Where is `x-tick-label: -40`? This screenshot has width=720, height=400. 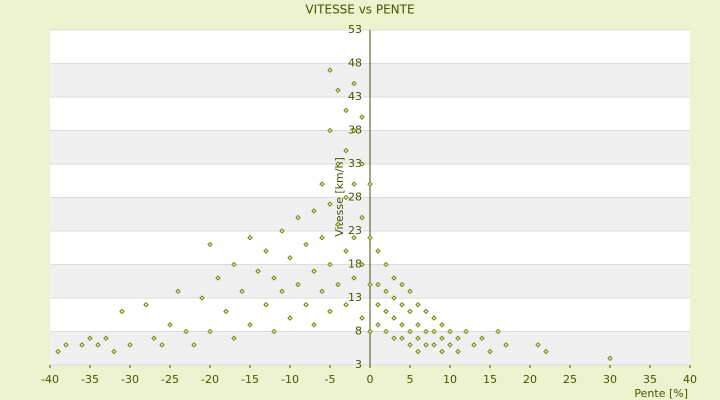 x-tick-label: -40 is located at coordinates (50, 379).